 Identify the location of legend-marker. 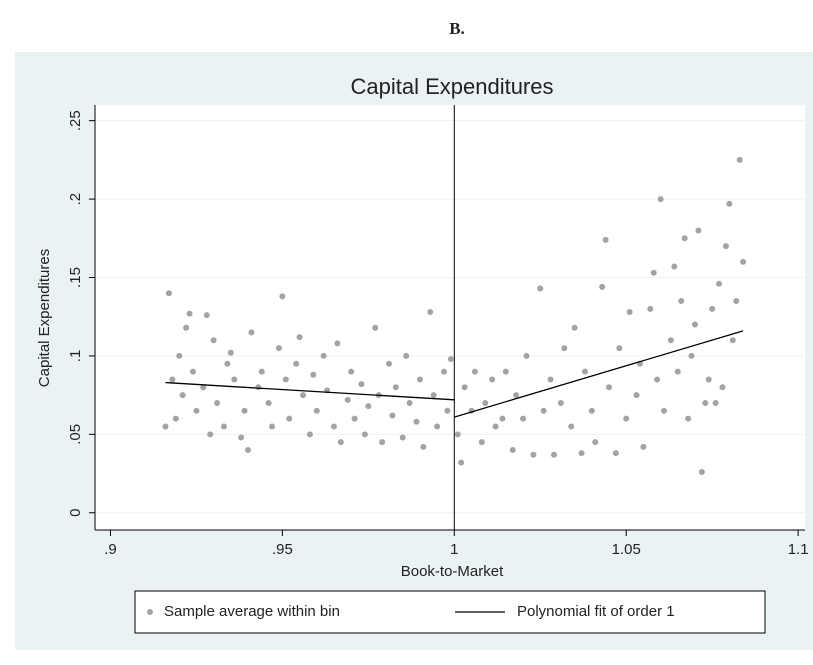
(150, 612).